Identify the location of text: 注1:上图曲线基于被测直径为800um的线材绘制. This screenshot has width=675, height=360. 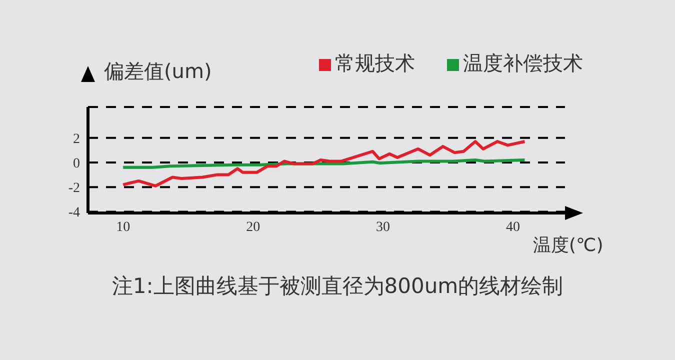
(337, 286).